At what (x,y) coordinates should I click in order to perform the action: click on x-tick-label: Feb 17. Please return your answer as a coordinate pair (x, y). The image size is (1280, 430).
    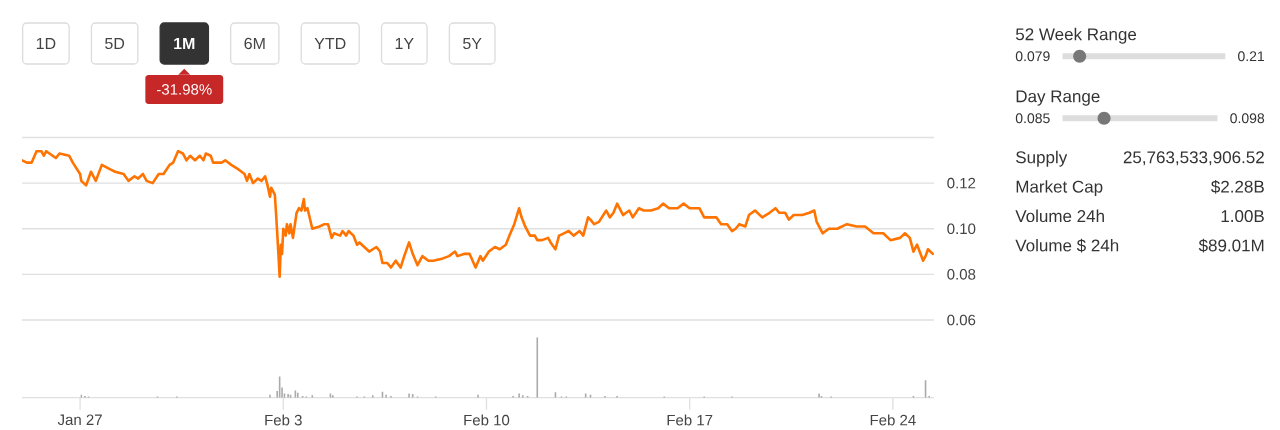
    Looking at the image, I should click on (690, 420).